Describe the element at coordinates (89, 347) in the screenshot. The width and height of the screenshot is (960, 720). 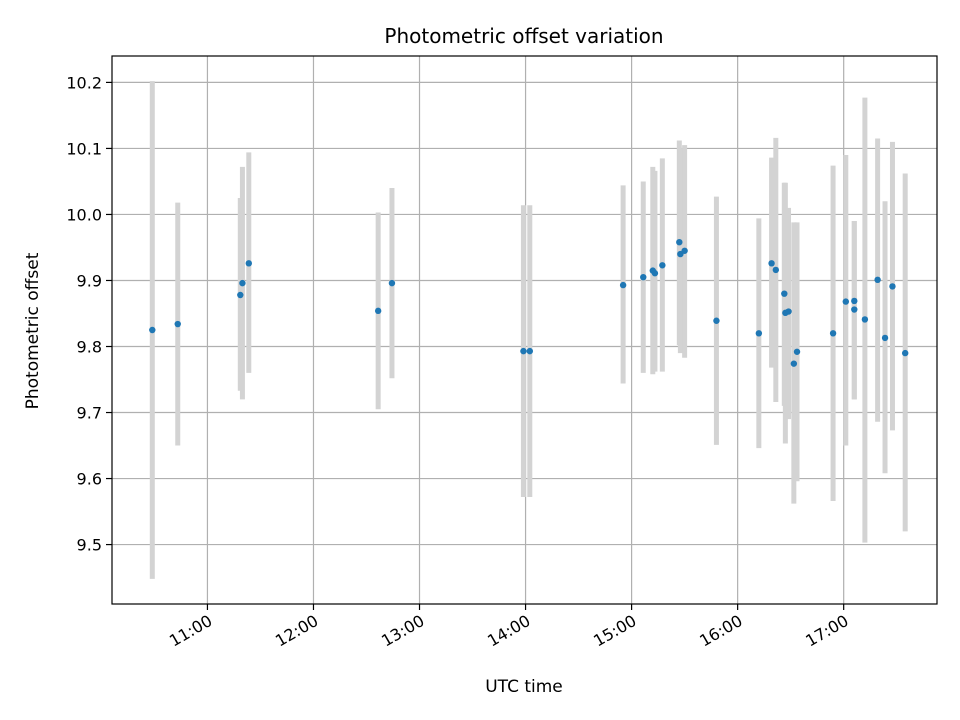
I see `y-tick-label: 9.8` at that location.